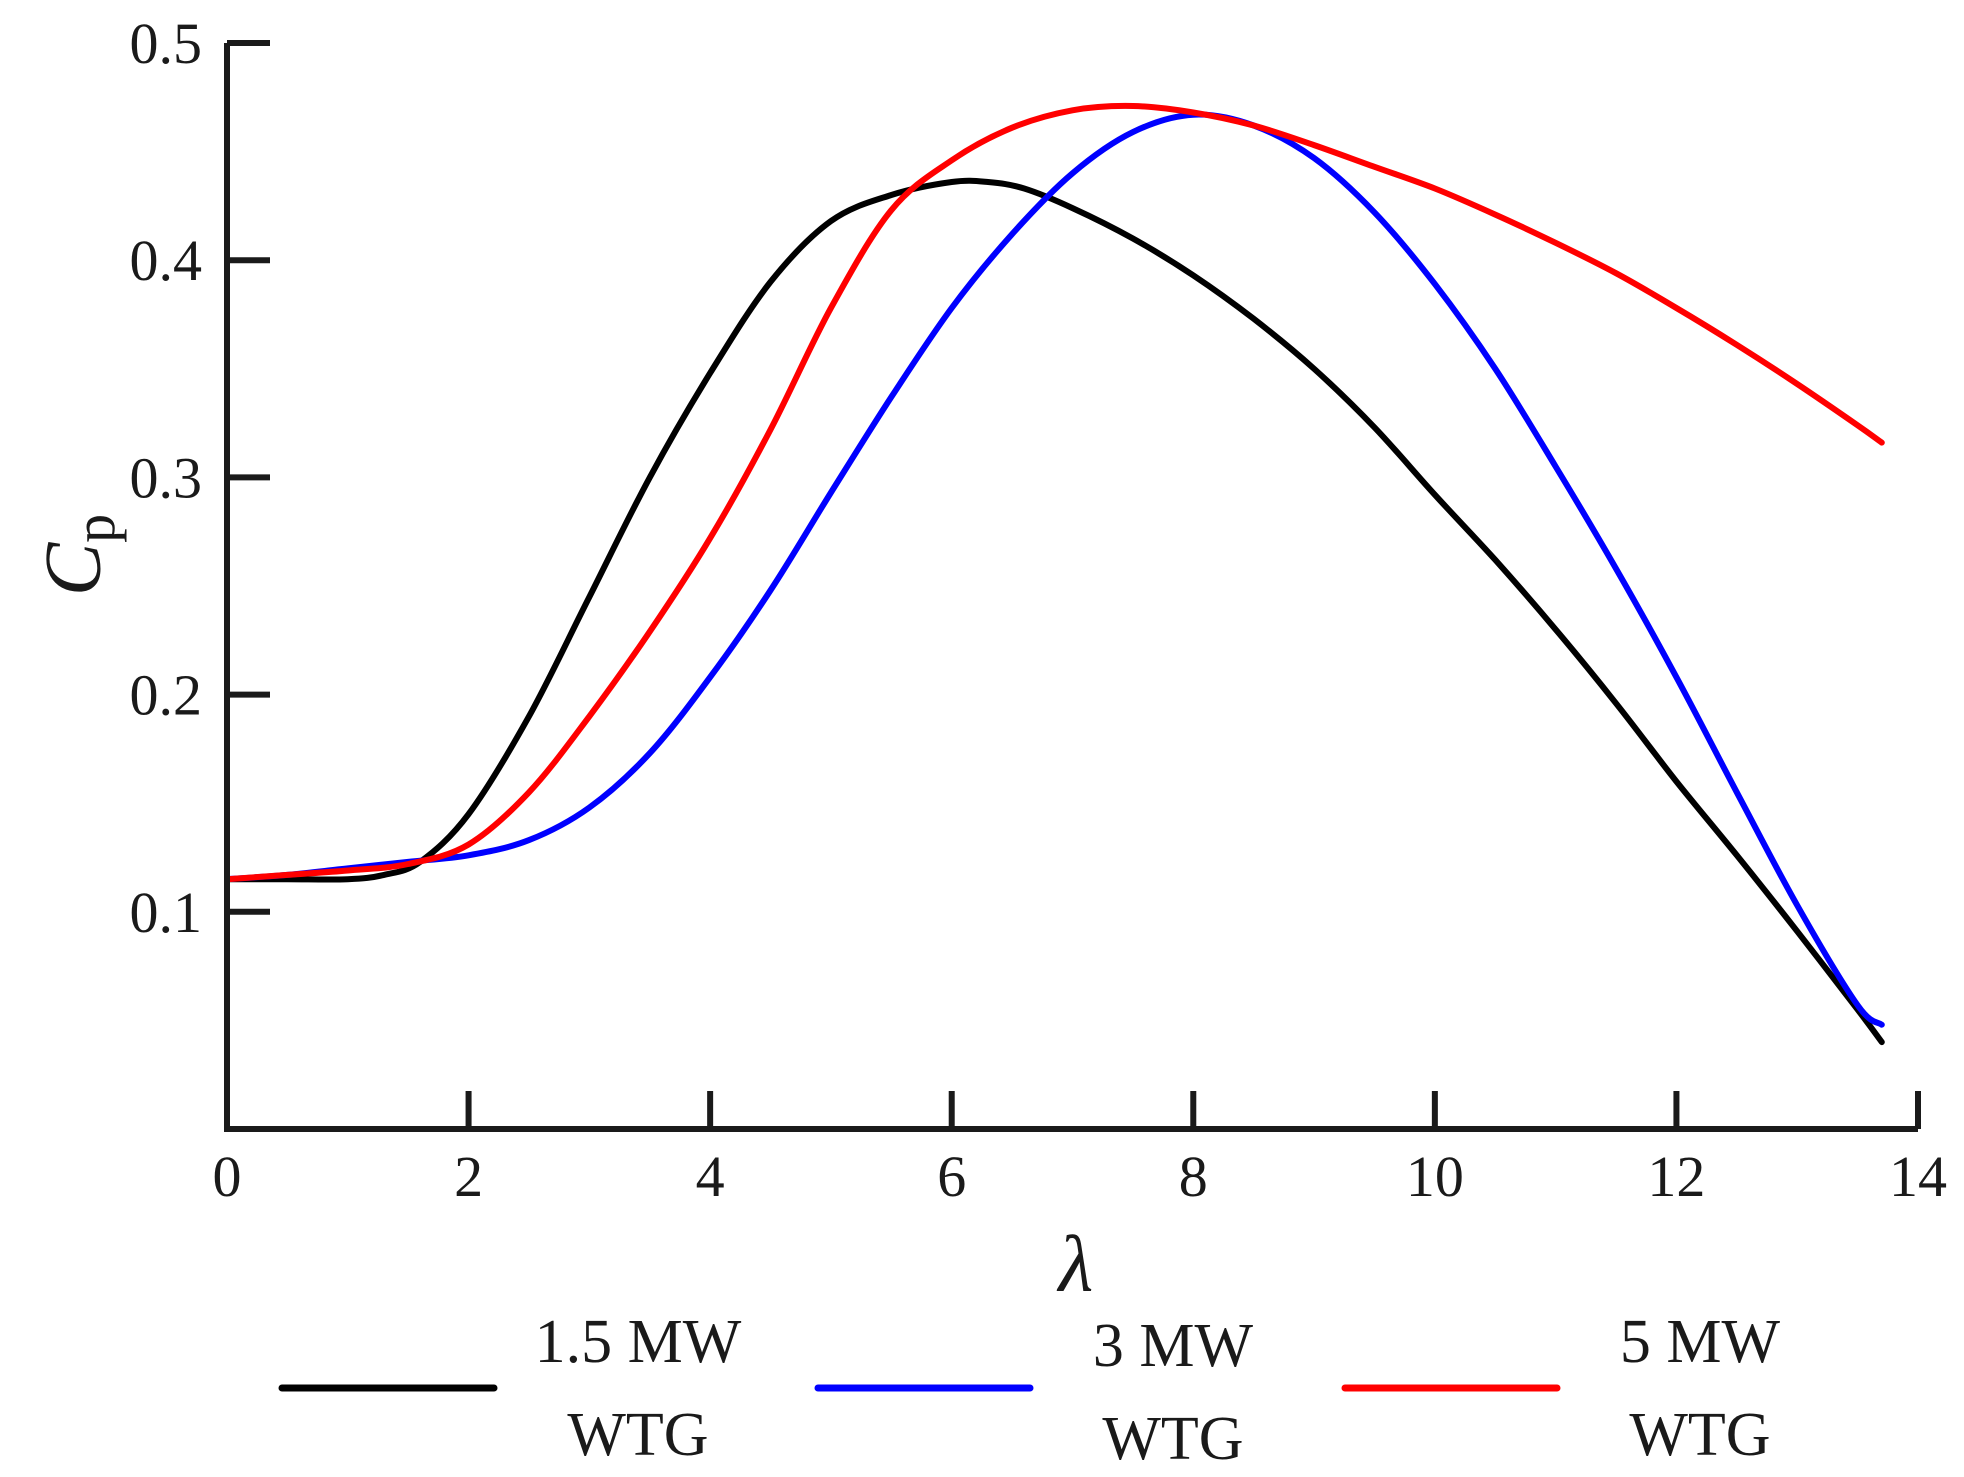 This screenshot has height=1477, width=1964. I want to click on y-axis-title: Cp, so click(78, 555).